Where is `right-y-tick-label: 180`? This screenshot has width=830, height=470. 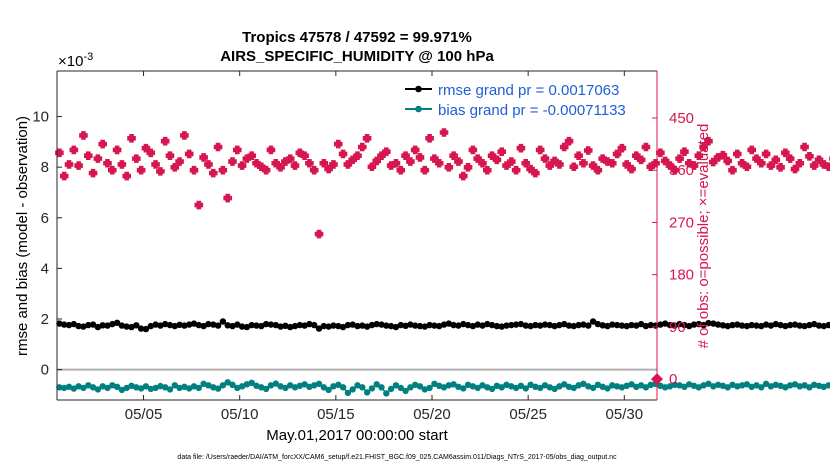 right-y-tick-label: 180 is located at coordinates (681, 275).